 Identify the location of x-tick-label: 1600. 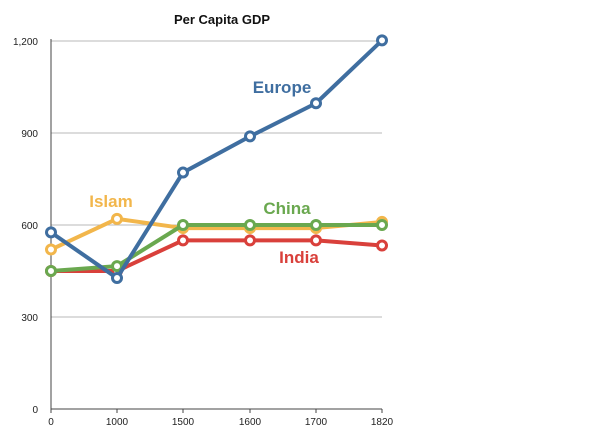
(250, 422).